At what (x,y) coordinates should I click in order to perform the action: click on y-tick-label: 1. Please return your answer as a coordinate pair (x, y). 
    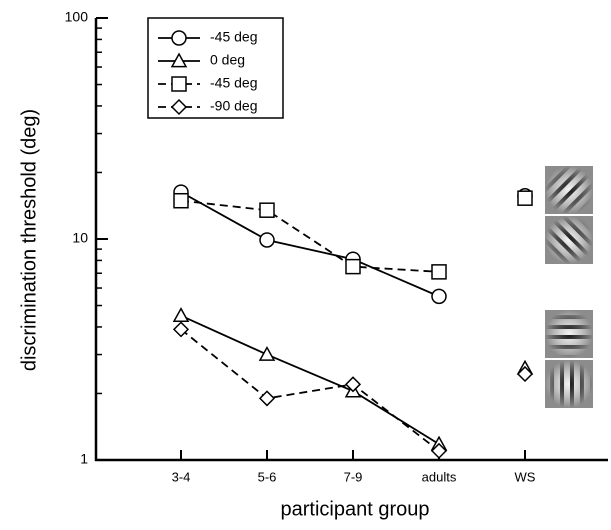
    Looking at the image, I should click on (84, 459).